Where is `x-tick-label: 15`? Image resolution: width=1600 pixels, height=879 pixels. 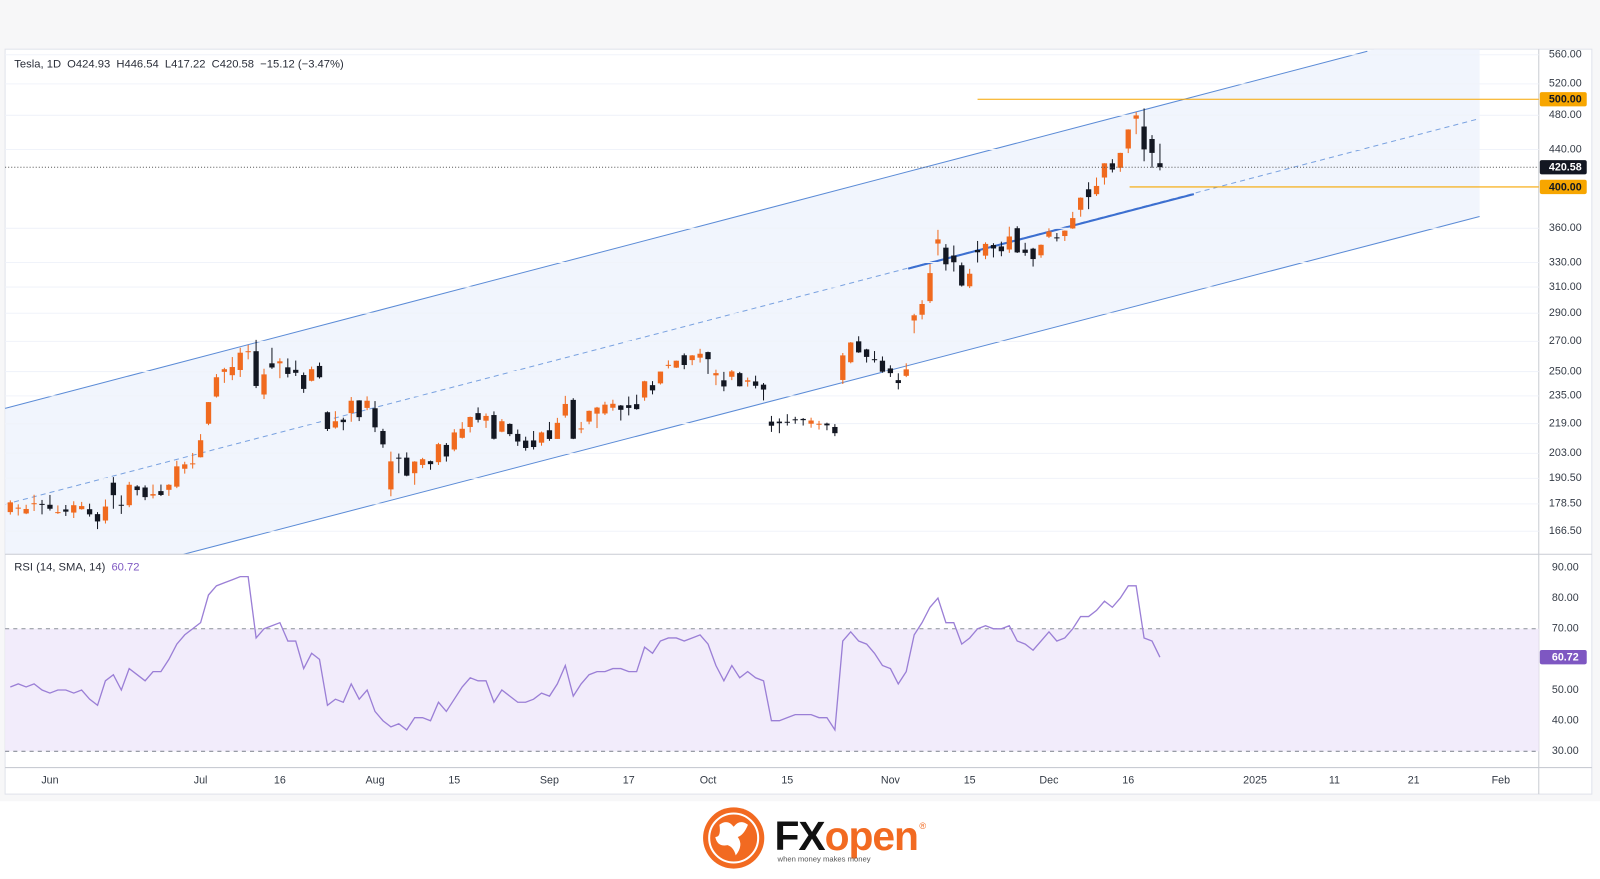
x-tick-label: 15 is located at coordinates (454, 781).